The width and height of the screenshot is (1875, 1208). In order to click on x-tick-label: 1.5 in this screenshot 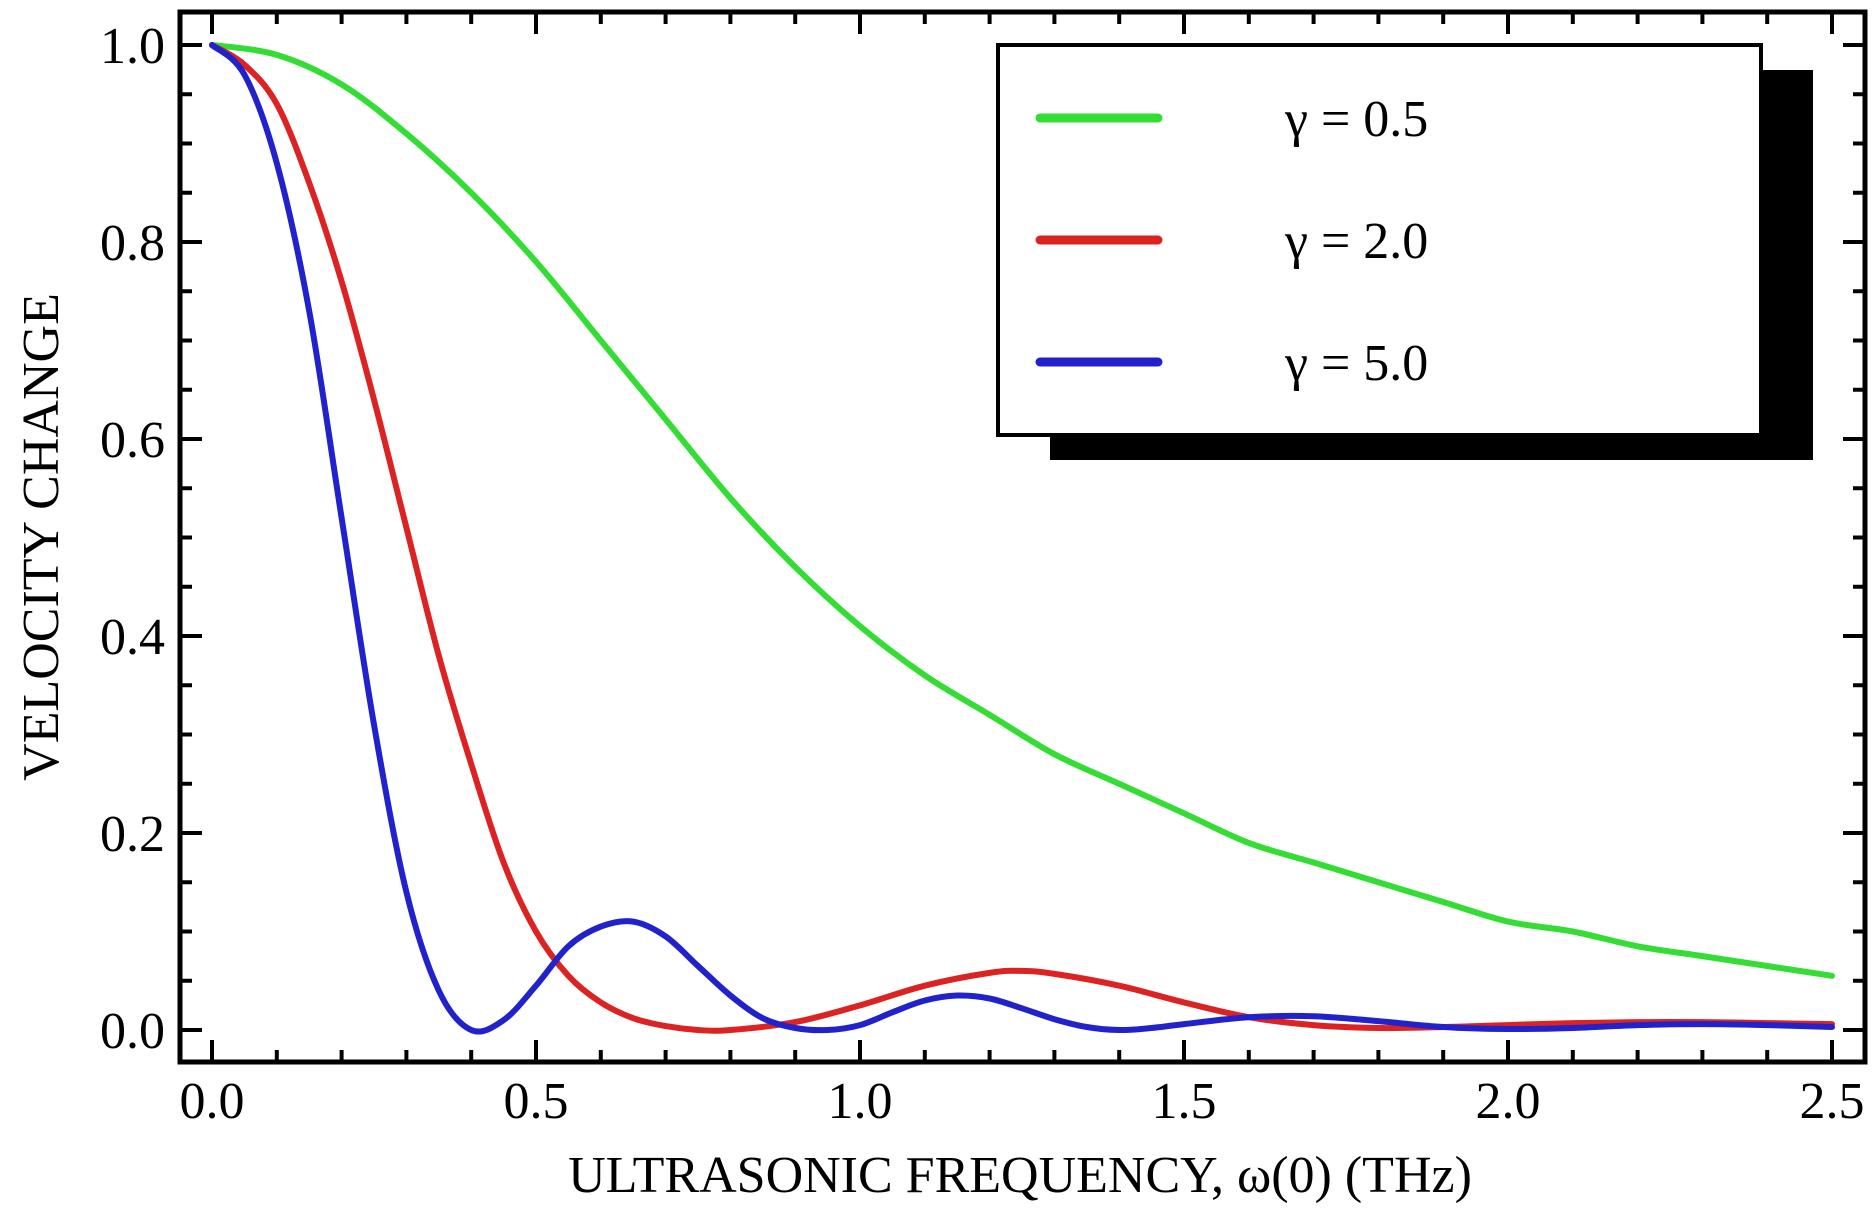, I will do `click(1184, 1101)`.